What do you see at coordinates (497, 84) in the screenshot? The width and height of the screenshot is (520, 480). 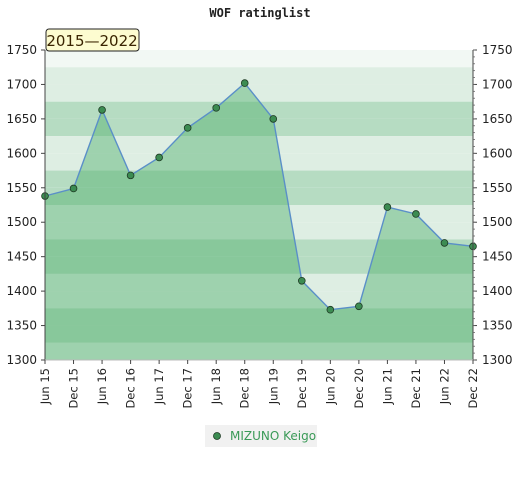 I see `y-tick-label-right: 1700` at bounding box center [497, 84].